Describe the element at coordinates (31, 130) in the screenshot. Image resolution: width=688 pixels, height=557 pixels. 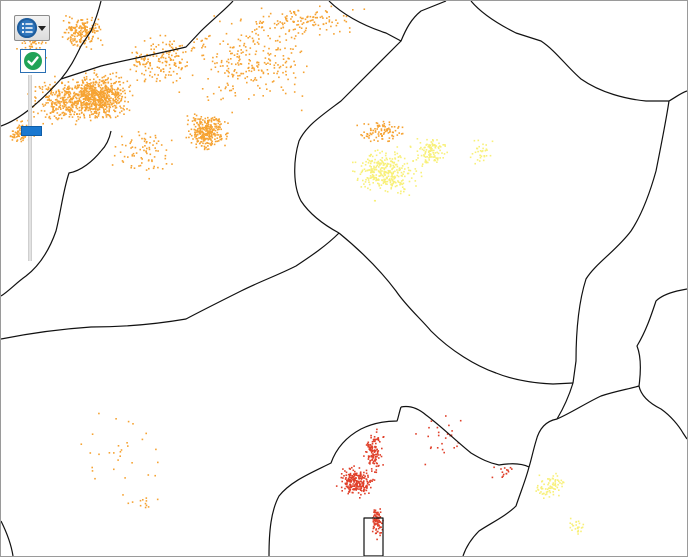
I see `opacity-slider-thumb` at that location.